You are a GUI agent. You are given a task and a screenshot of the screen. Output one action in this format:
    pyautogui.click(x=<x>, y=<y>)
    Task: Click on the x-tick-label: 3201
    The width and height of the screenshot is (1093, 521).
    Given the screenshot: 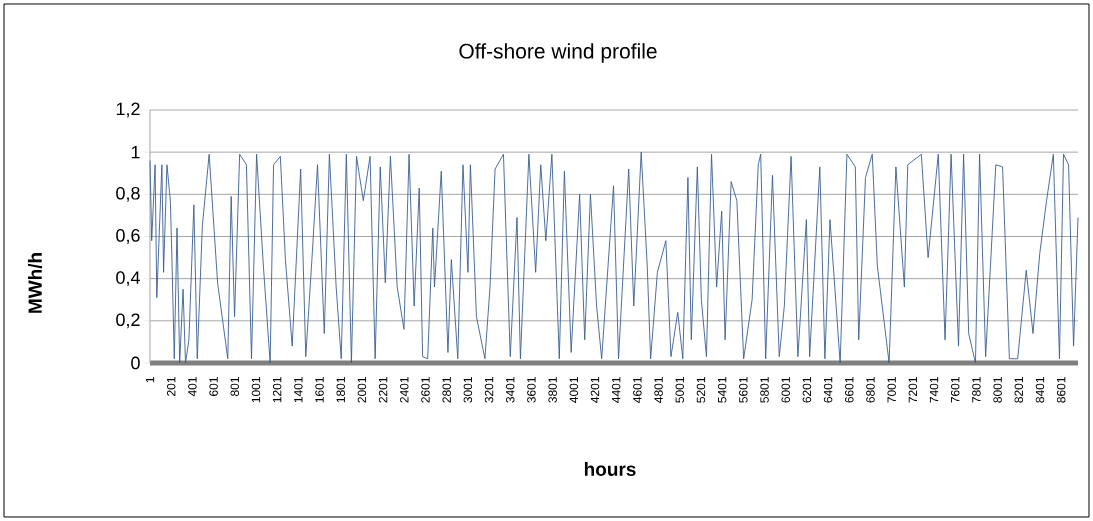 What is the action you would take?
    pyautogui.click(x=489, y=390)
    